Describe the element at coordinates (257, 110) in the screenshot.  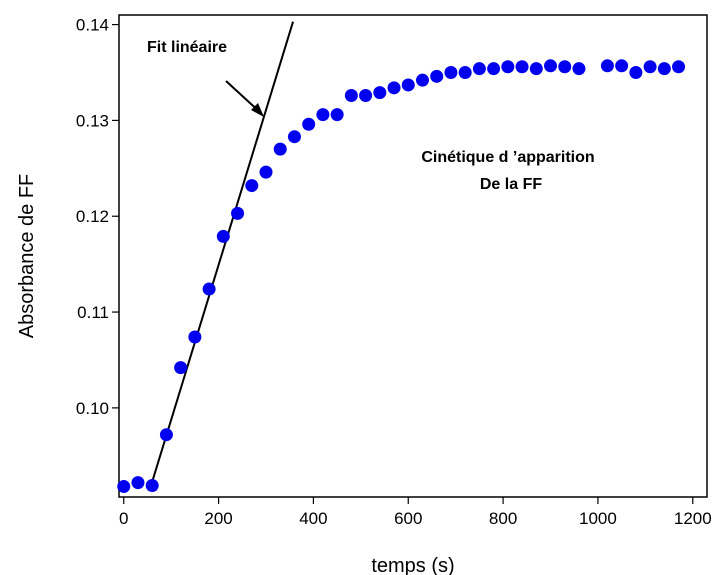
I see `annotation-arrow-head` at that location.